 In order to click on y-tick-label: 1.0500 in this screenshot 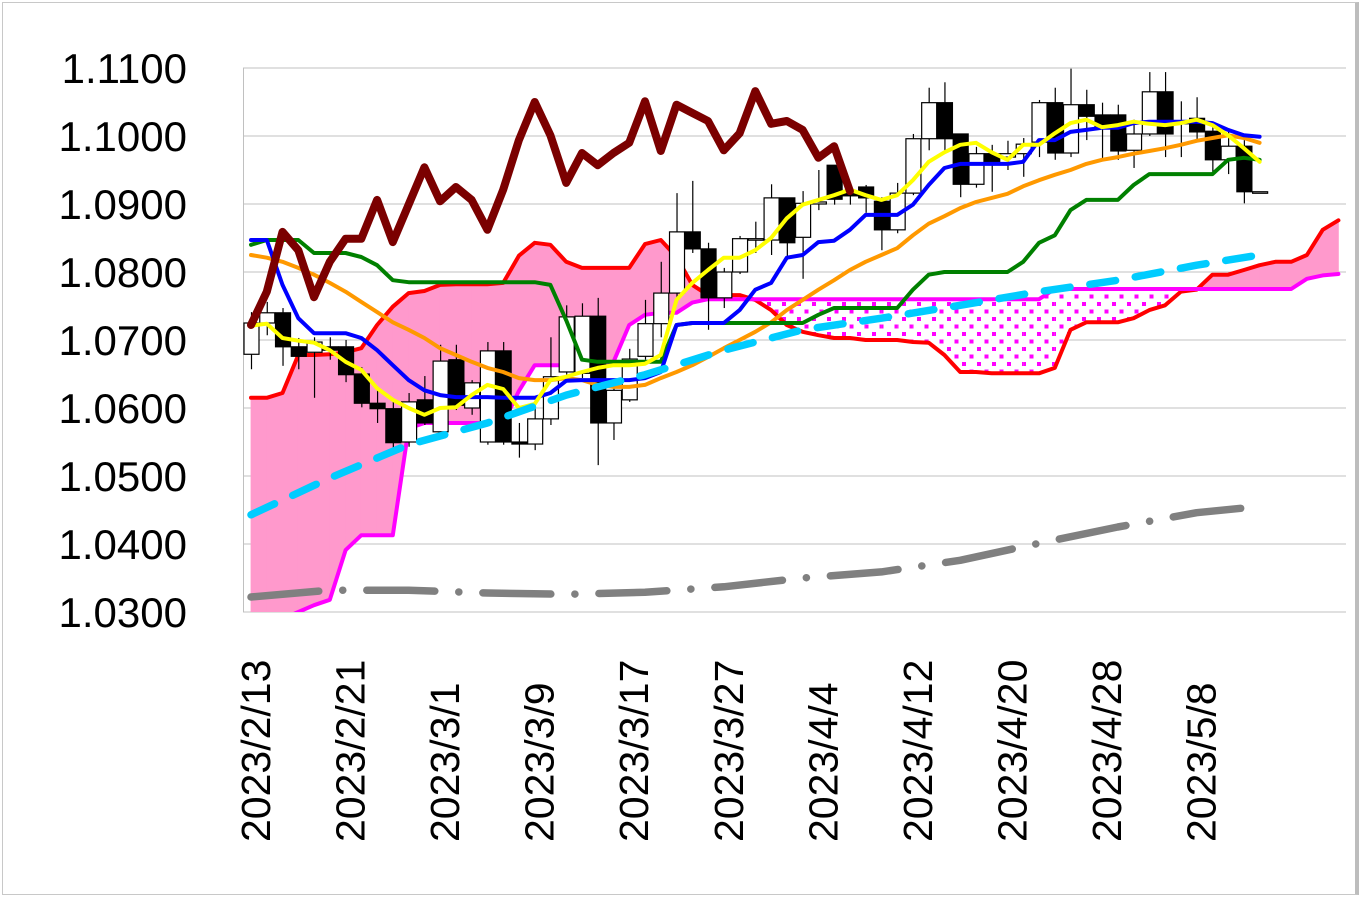, I will do `click(123, 476)`.